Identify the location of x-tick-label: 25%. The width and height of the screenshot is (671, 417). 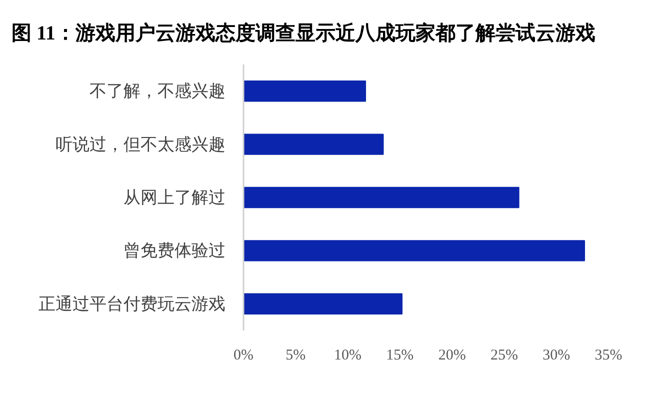
(504, 356).